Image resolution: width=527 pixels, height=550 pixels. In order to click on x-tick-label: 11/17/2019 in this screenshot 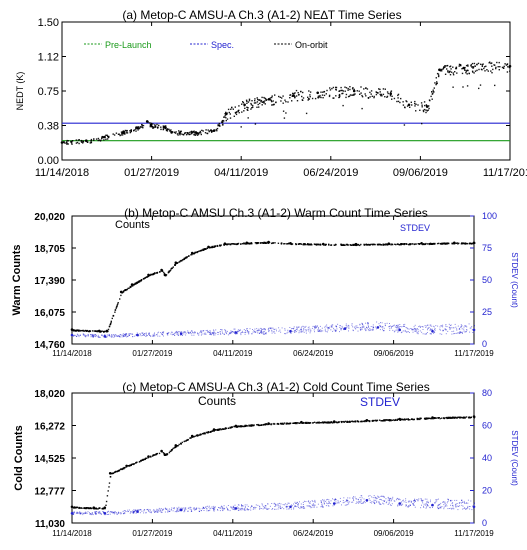, I will do `click(505, 173)`.